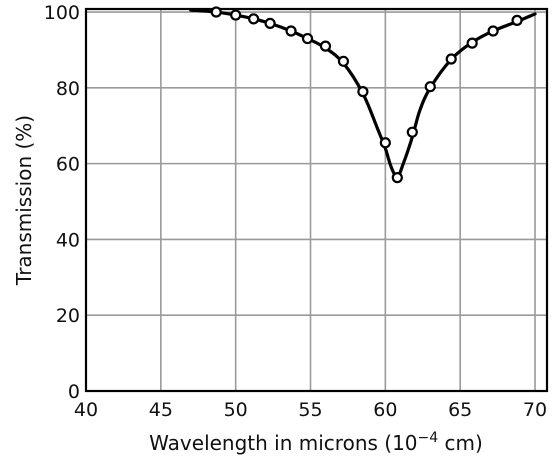 The width and height of the screenshot is (556, 466). I want to click on x-tick-label: 60, so click(385, 410).